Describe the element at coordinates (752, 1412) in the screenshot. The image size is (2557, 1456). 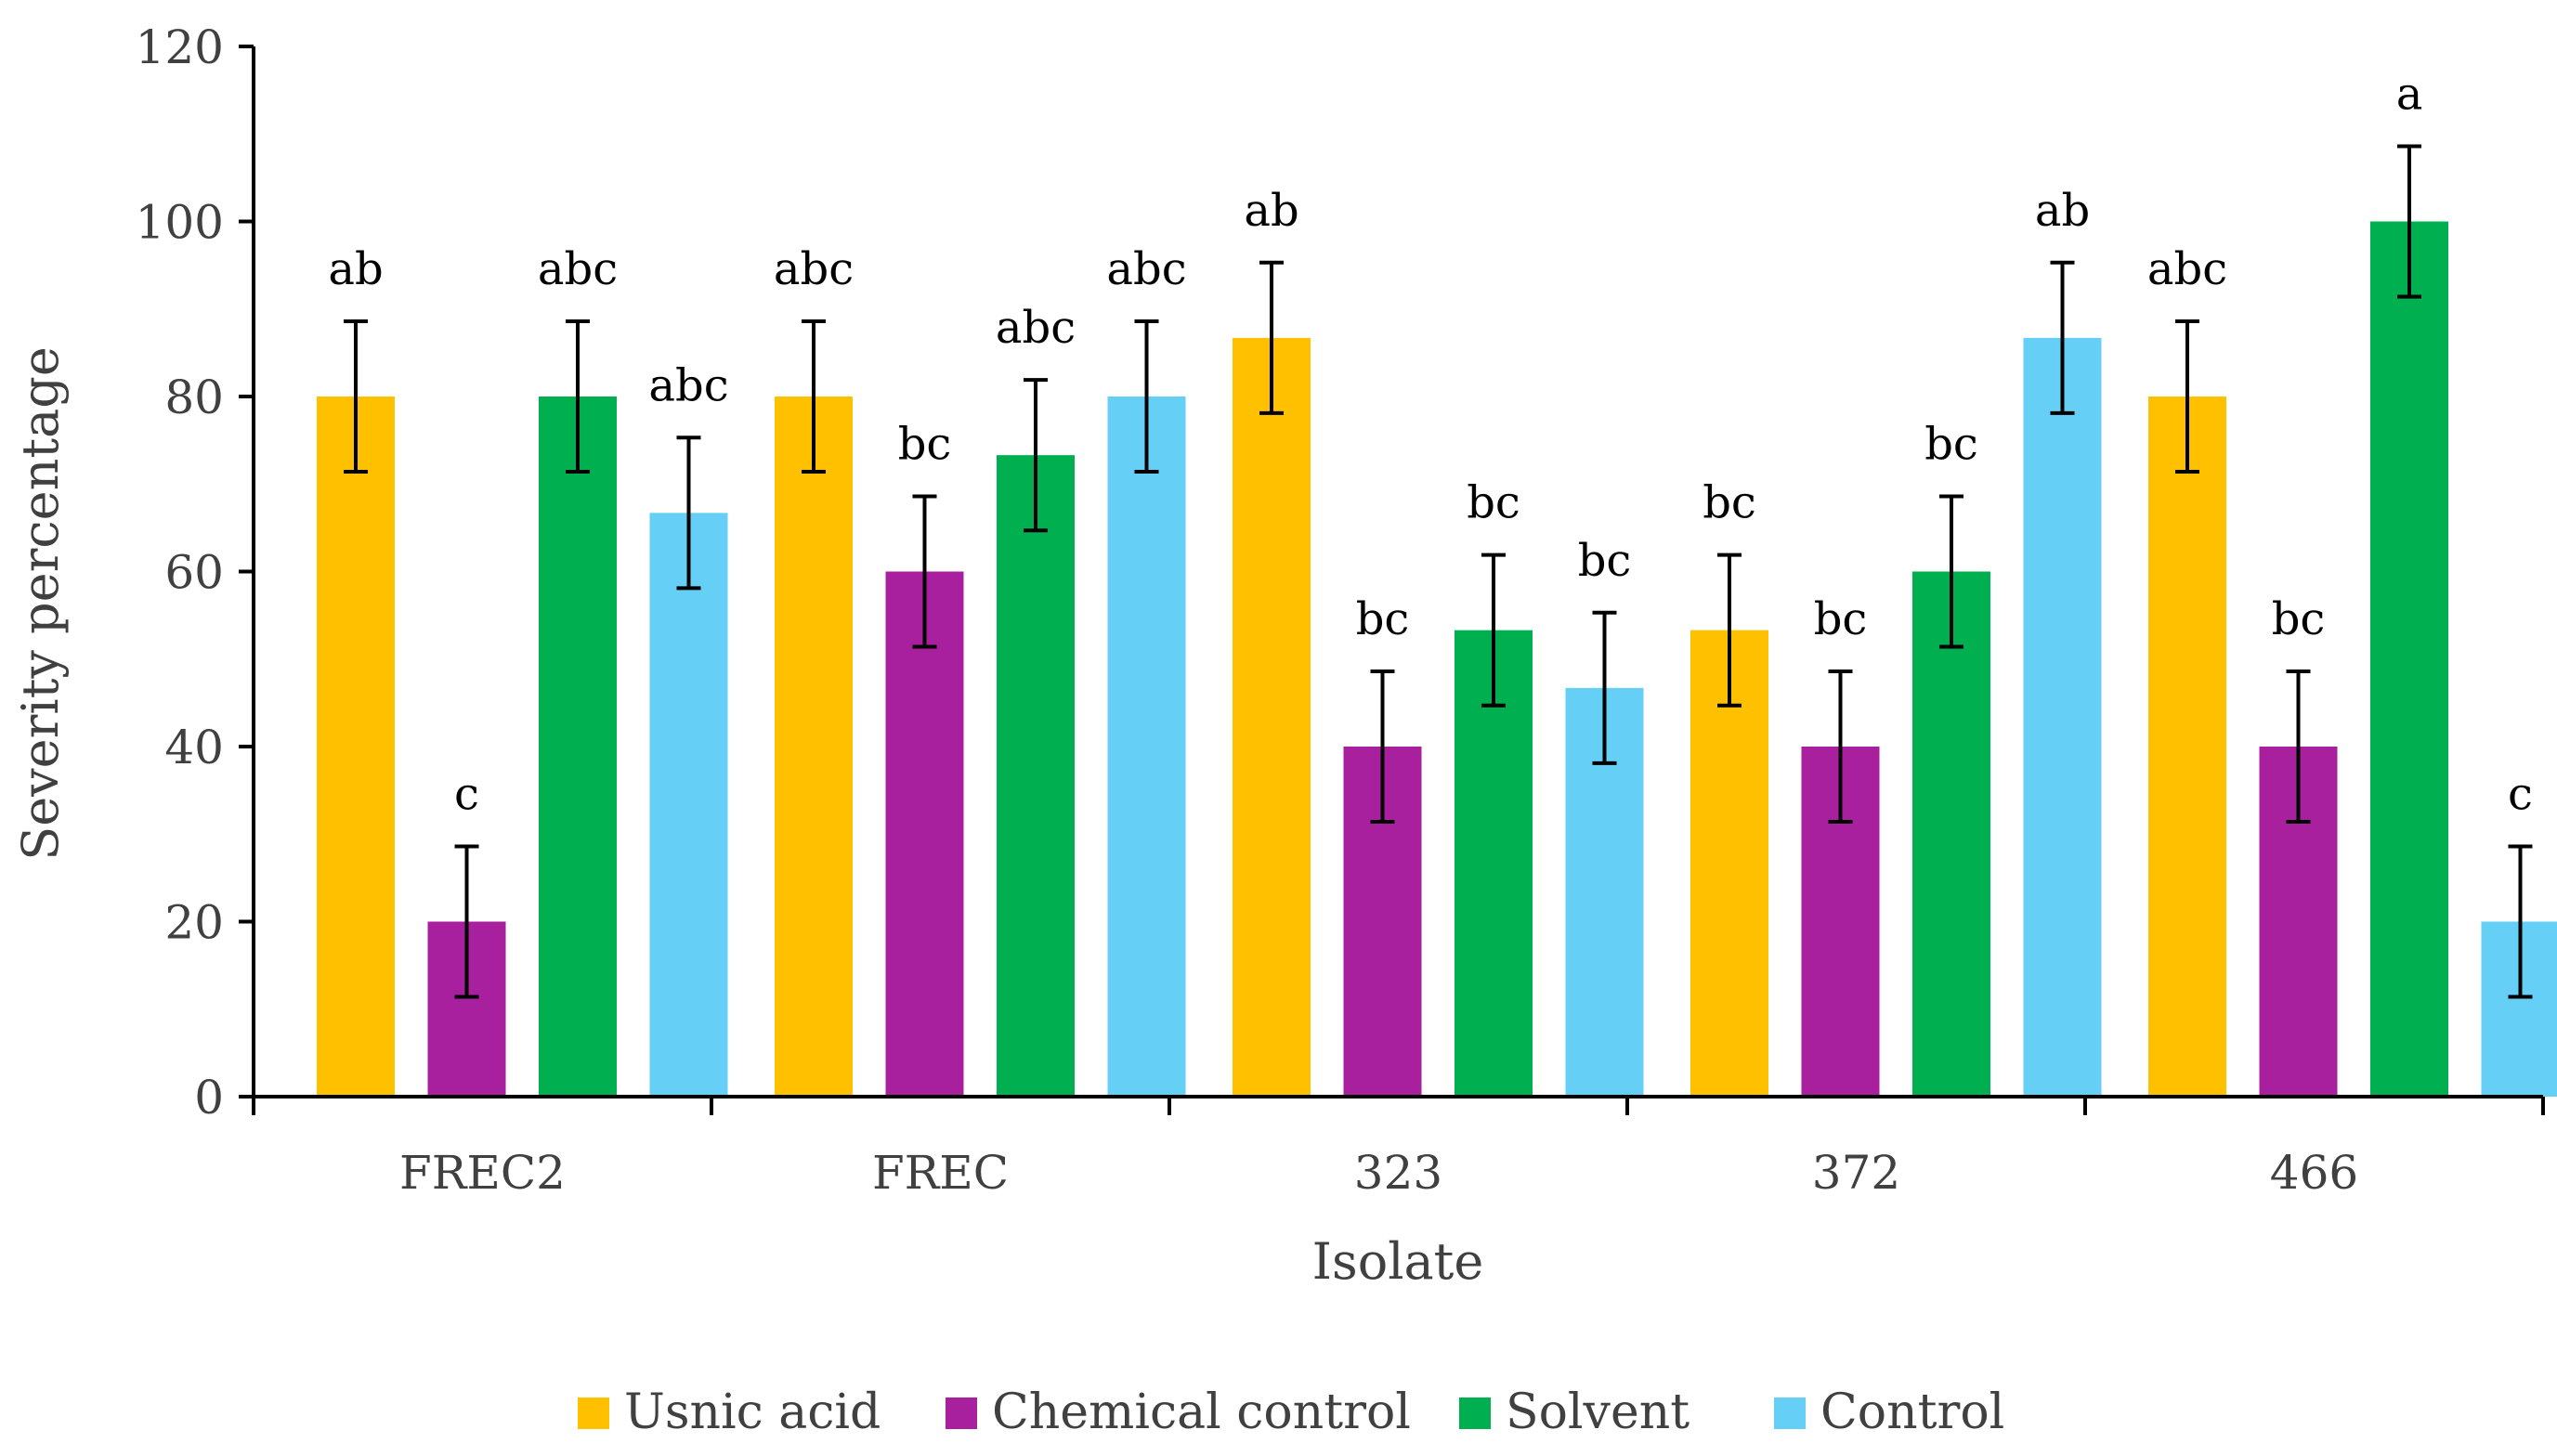
I see `legend-label: Usnic acid` at that location.